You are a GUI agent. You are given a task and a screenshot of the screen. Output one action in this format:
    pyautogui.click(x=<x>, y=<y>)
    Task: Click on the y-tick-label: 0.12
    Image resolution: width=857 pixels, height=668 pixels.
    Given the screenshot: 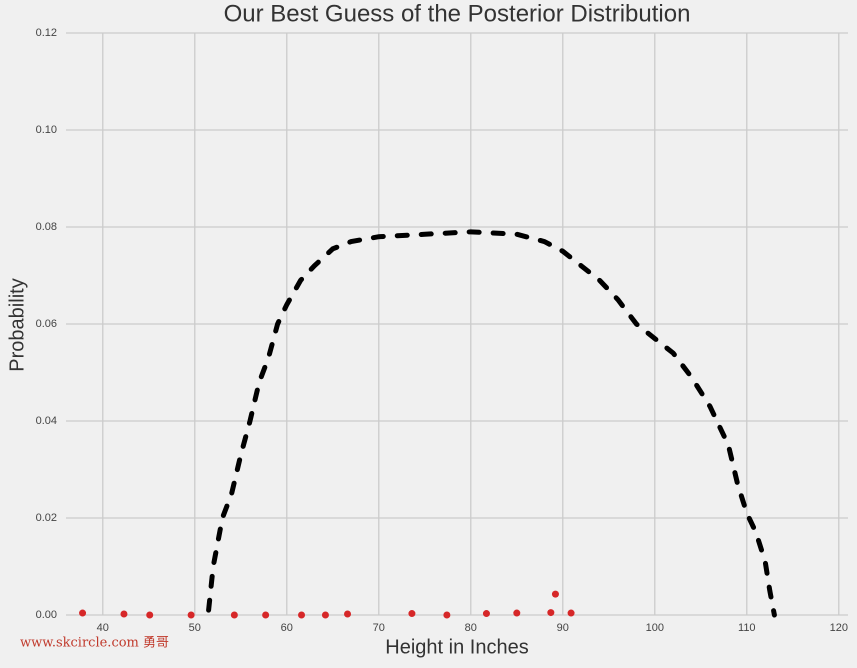 What is the action you would take?
    pyautogui.click(x=46, y=33)
    